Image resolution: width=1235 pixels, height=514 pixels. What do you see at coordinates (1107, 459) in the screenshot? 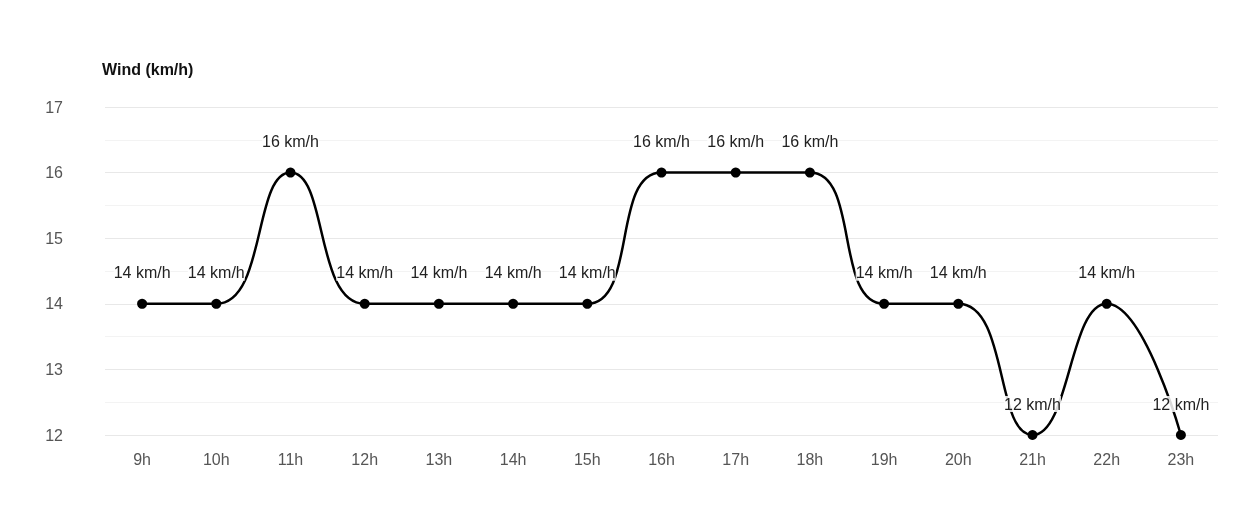
I see `x-tick-label: 22h` at bounding box center [1107, 459].